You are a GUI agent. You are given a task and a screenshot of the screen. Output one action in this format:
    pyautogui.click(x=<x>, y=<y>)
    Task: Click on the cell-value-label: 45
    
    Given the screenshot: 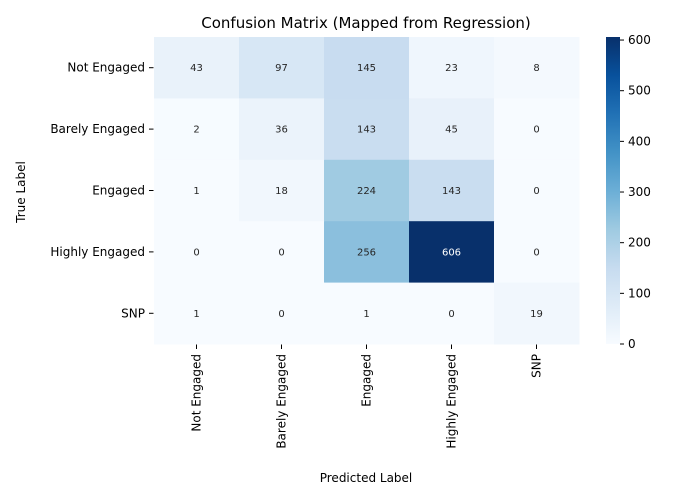 What is the action you would take?
    pyautogui.click(x=451, y=130)
    